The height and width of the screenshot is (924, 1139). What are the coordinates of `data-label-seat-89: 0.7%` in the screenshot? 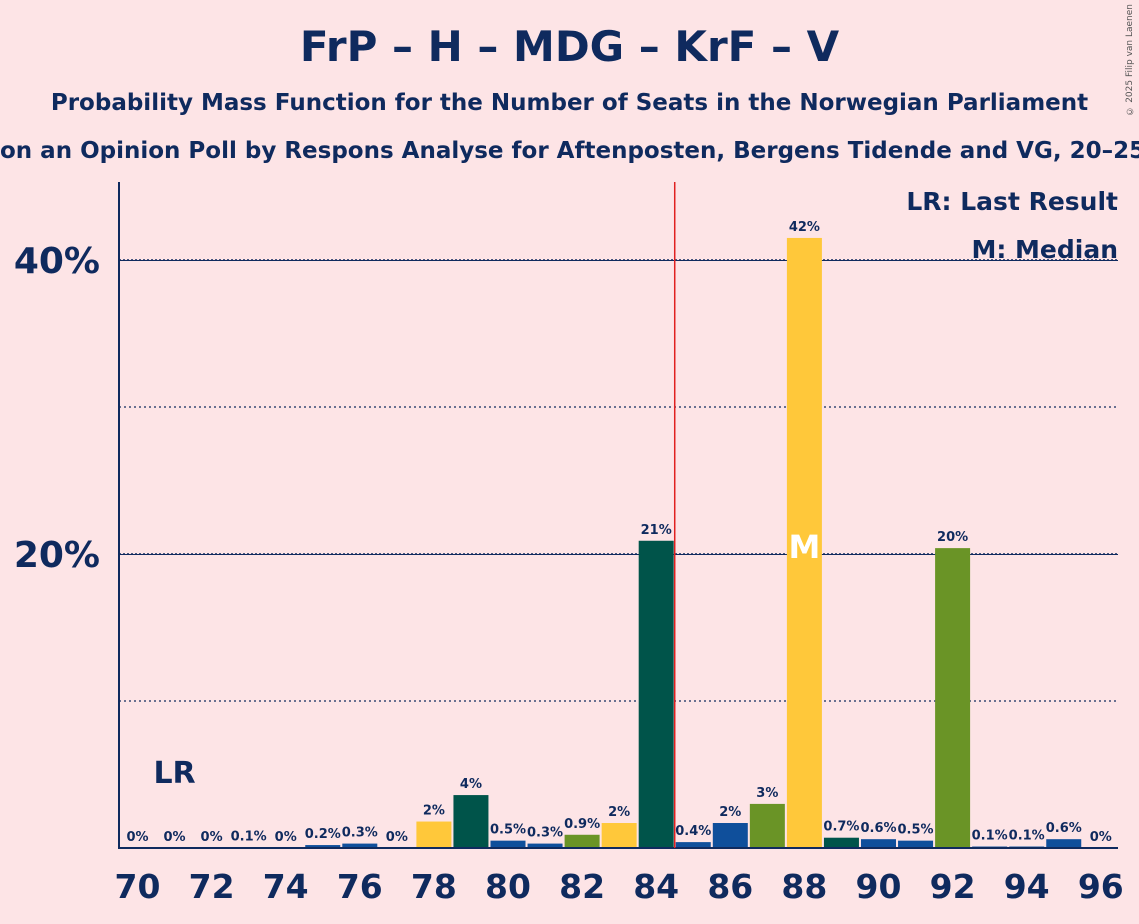 It's located at (841, 827).